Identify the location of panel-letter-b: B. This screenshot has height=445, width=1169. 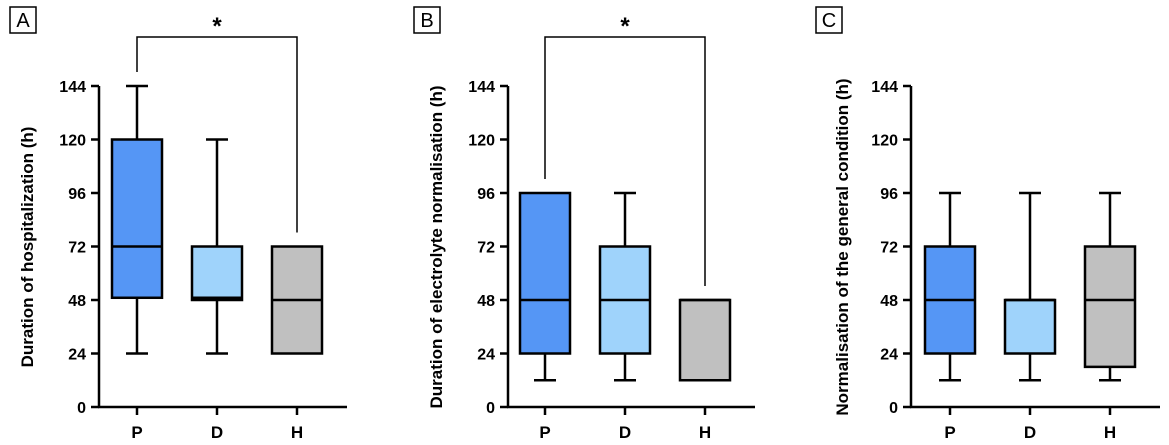
(427, 20).